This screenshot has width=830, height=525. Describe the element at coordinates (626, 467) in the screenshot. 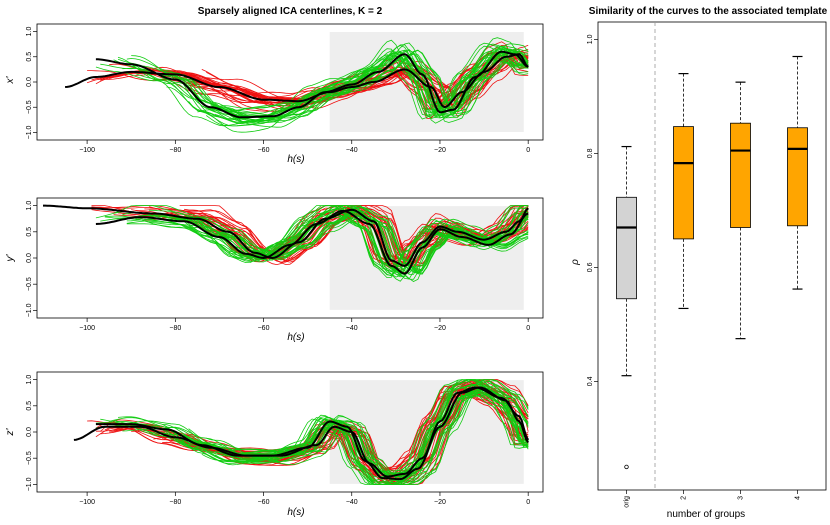

I see `outlier-point` at that location.